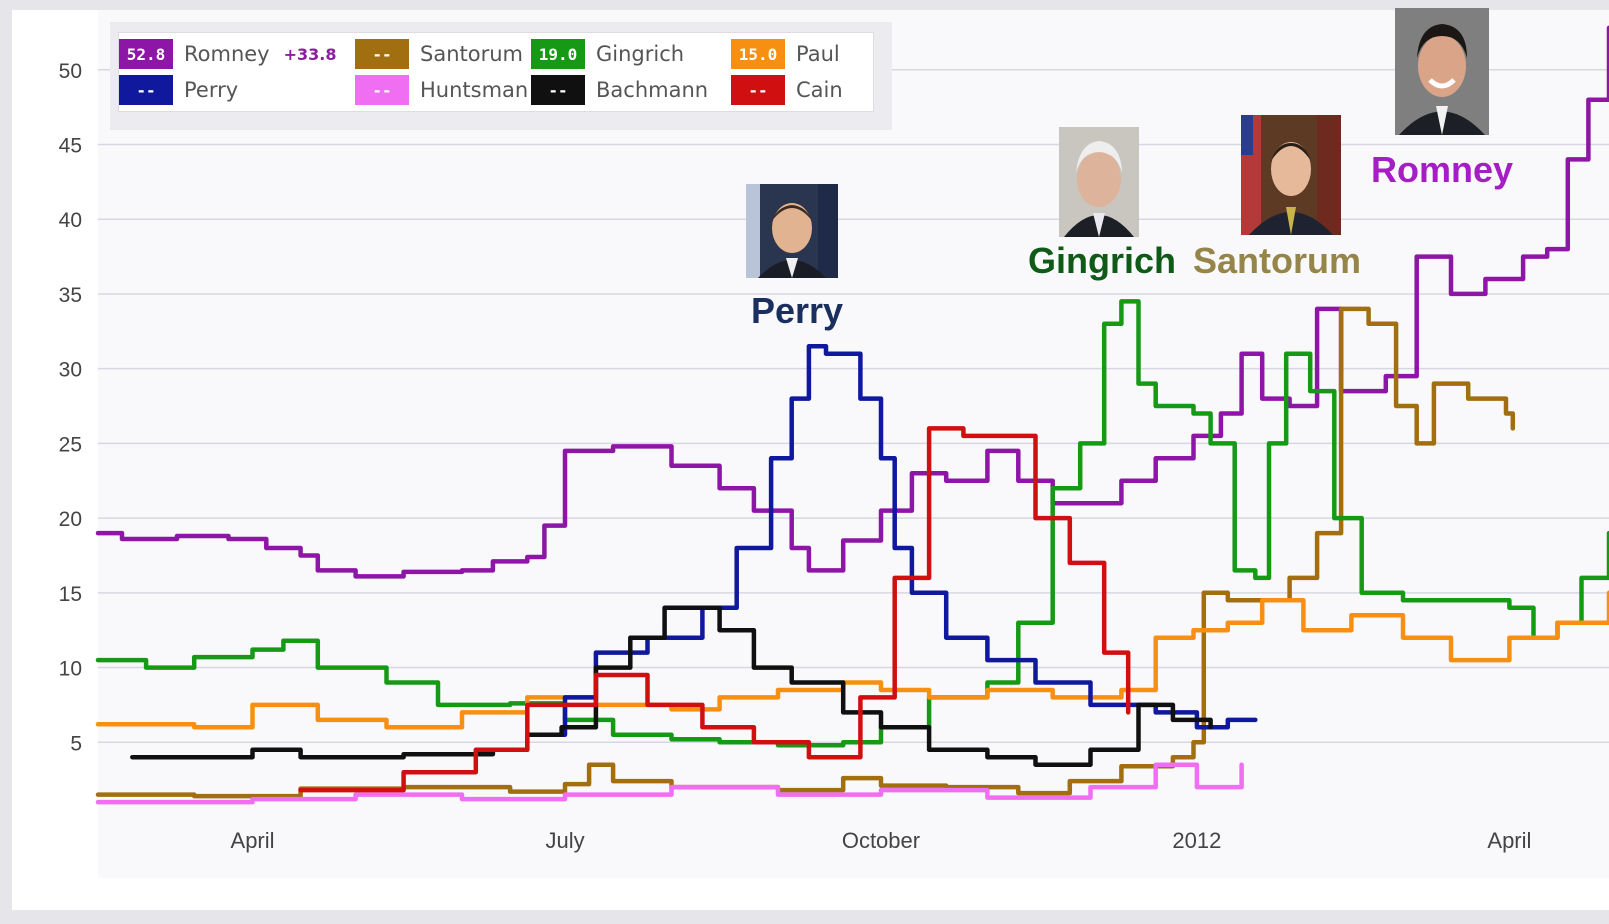 This screenshot has height=924, width=1609. What do you see at coordinates (671, 686) in the screenshot?
I see `series-line-bachmann` at bounding box center [671, 686].